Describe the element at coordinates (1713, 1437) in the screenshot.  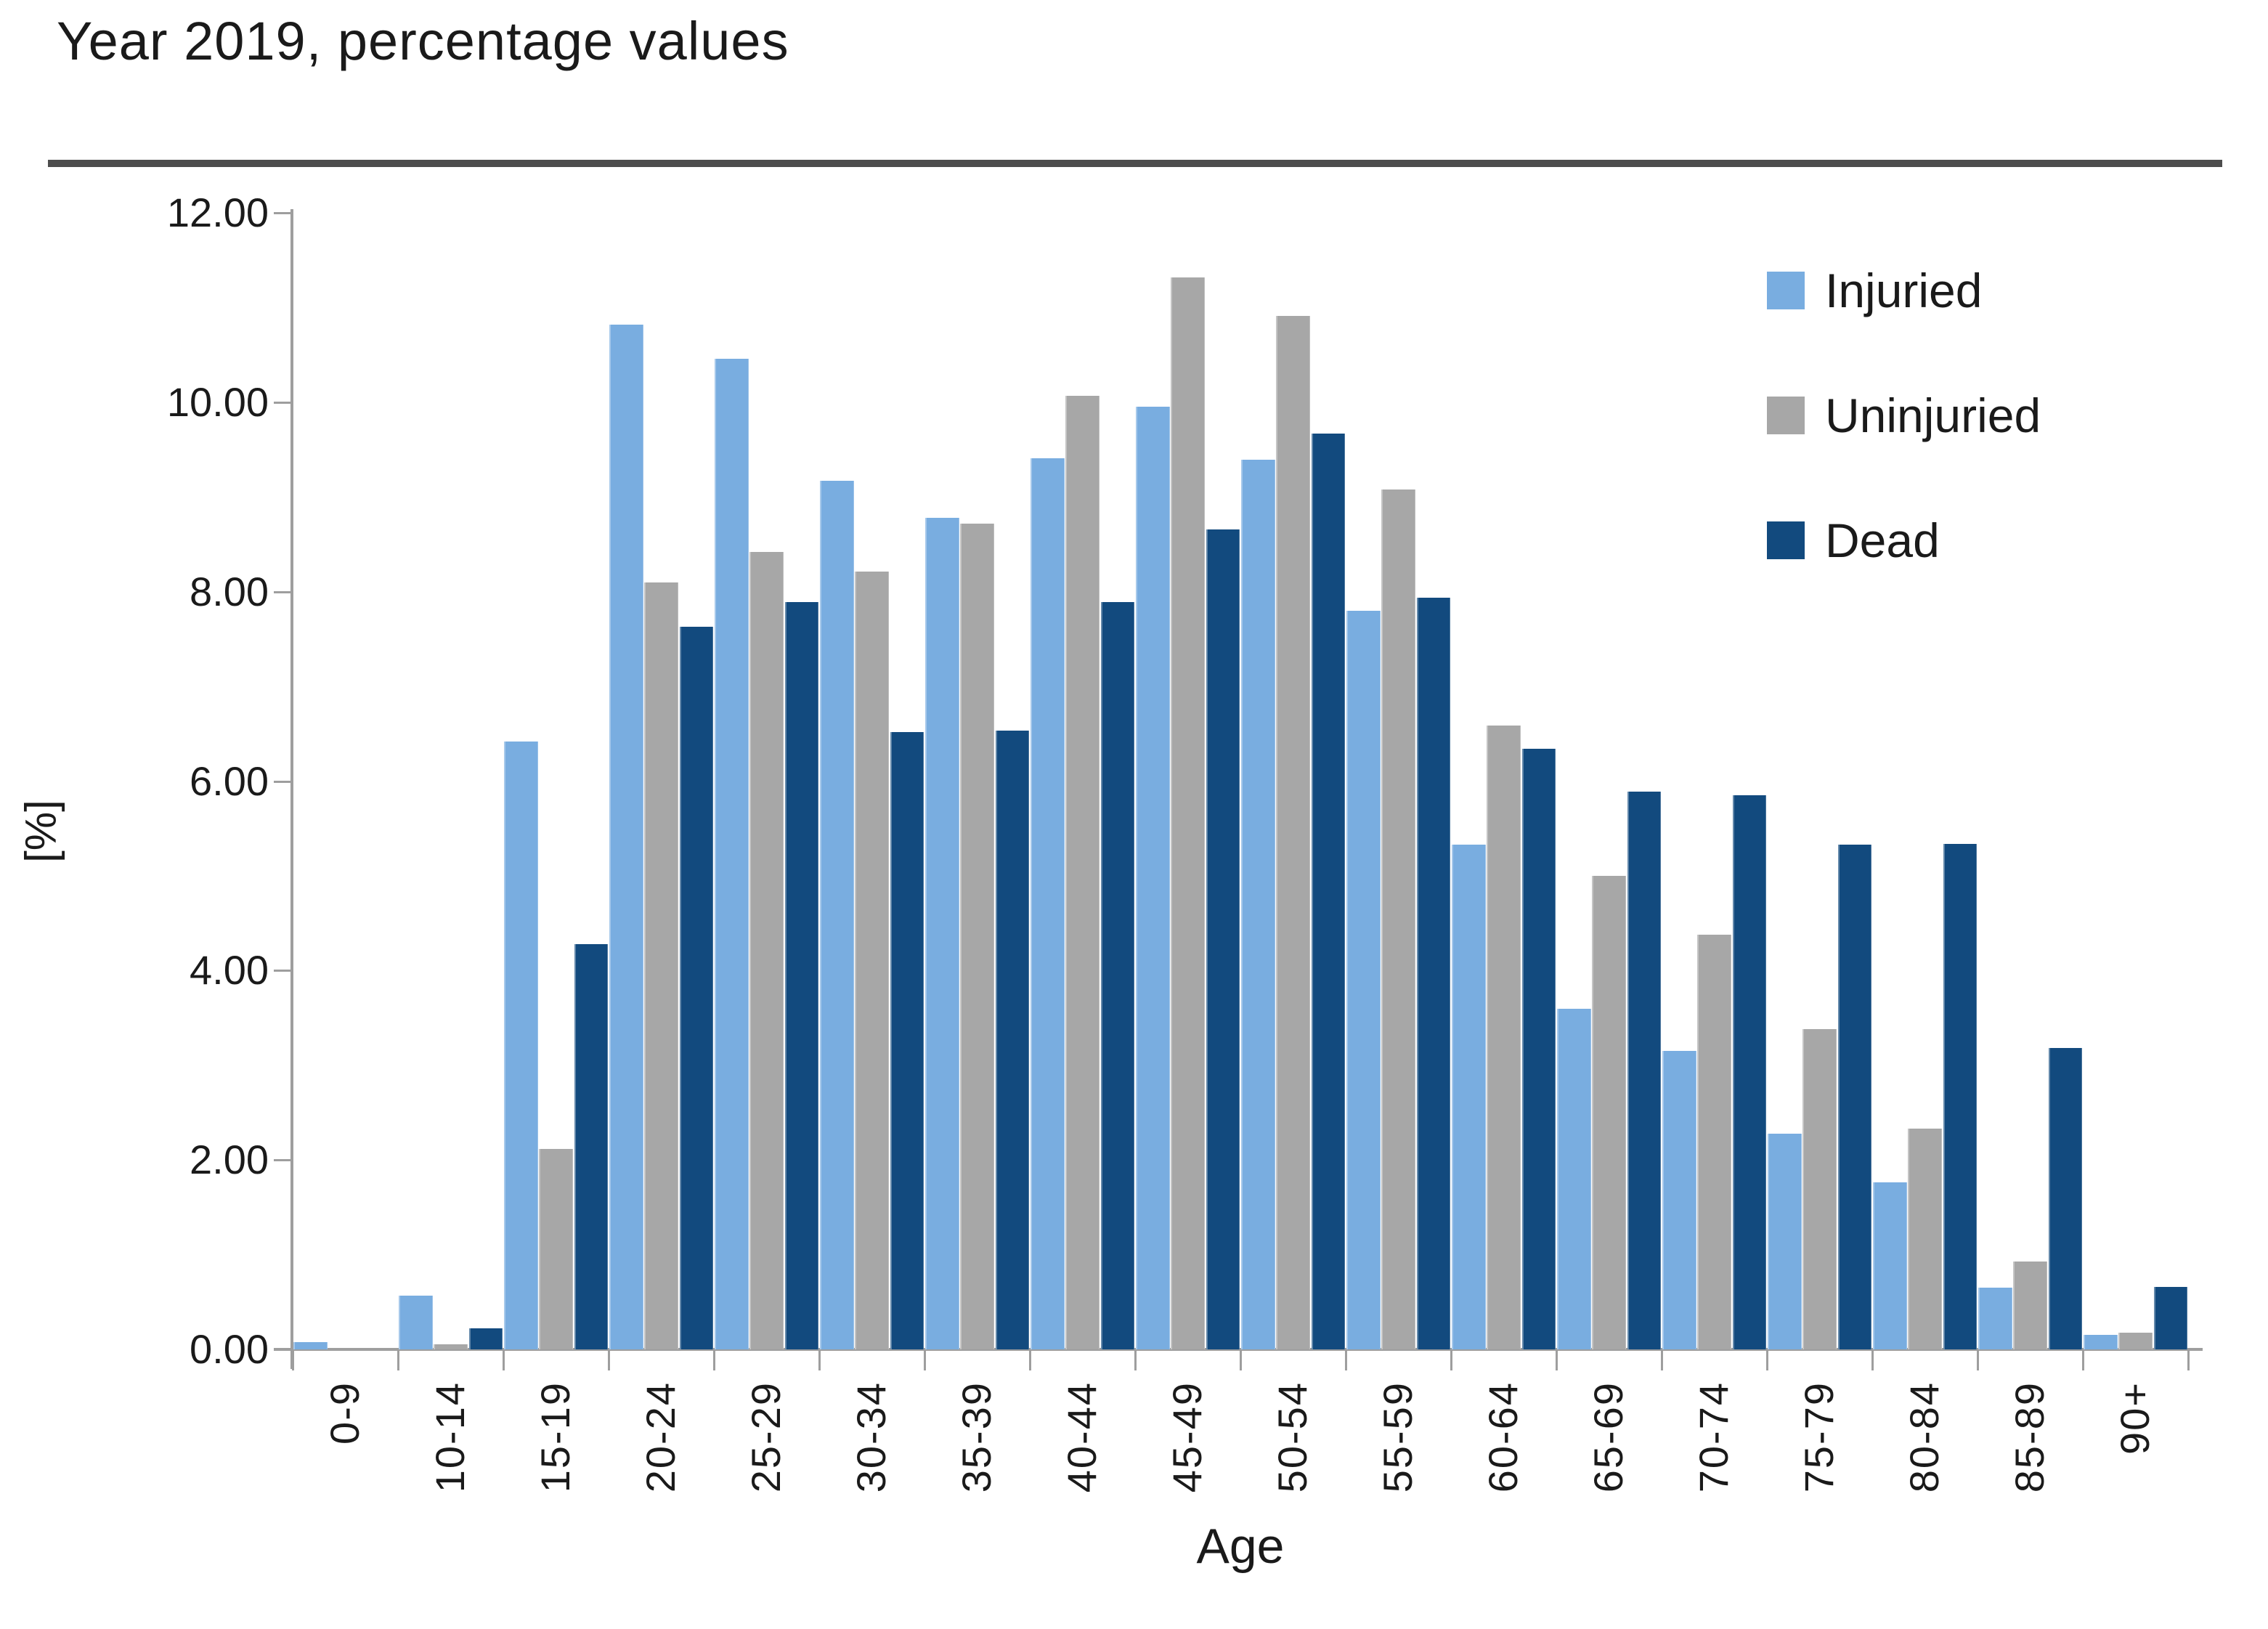
I see `x-axis-label-70-74: 70-74` at that location.